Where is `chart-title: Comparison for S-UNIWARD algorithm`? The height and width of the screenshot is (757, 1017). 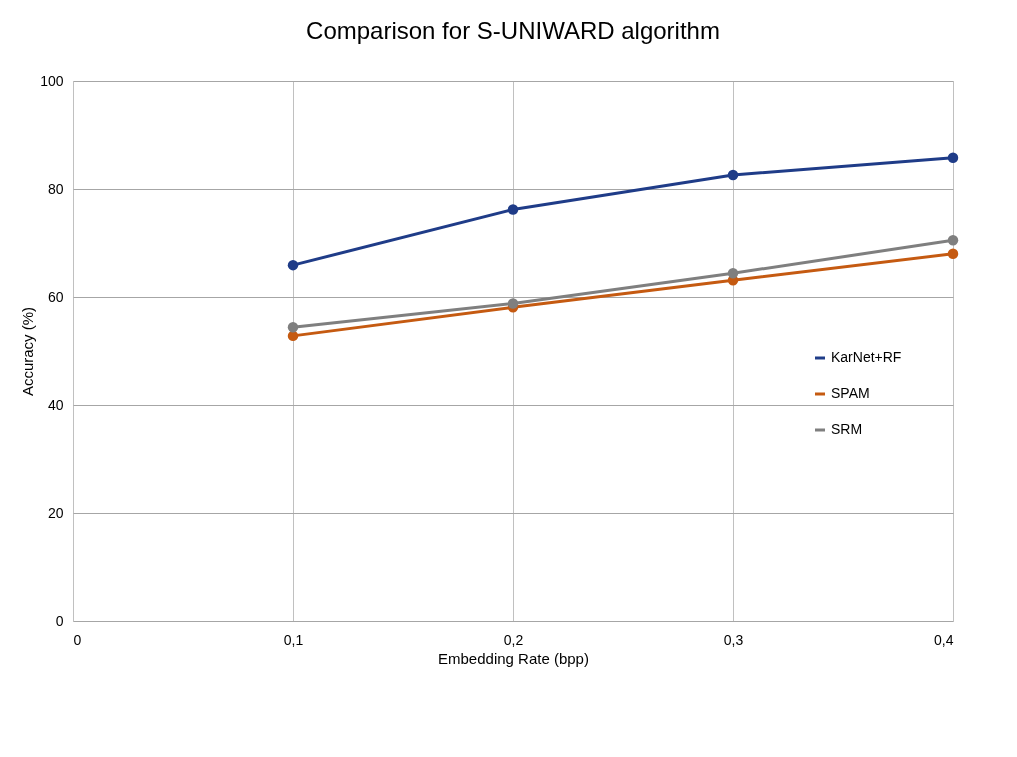 chart-title: Comparison for S-UNIWARD algorithm is located at coordinates (513, 30).